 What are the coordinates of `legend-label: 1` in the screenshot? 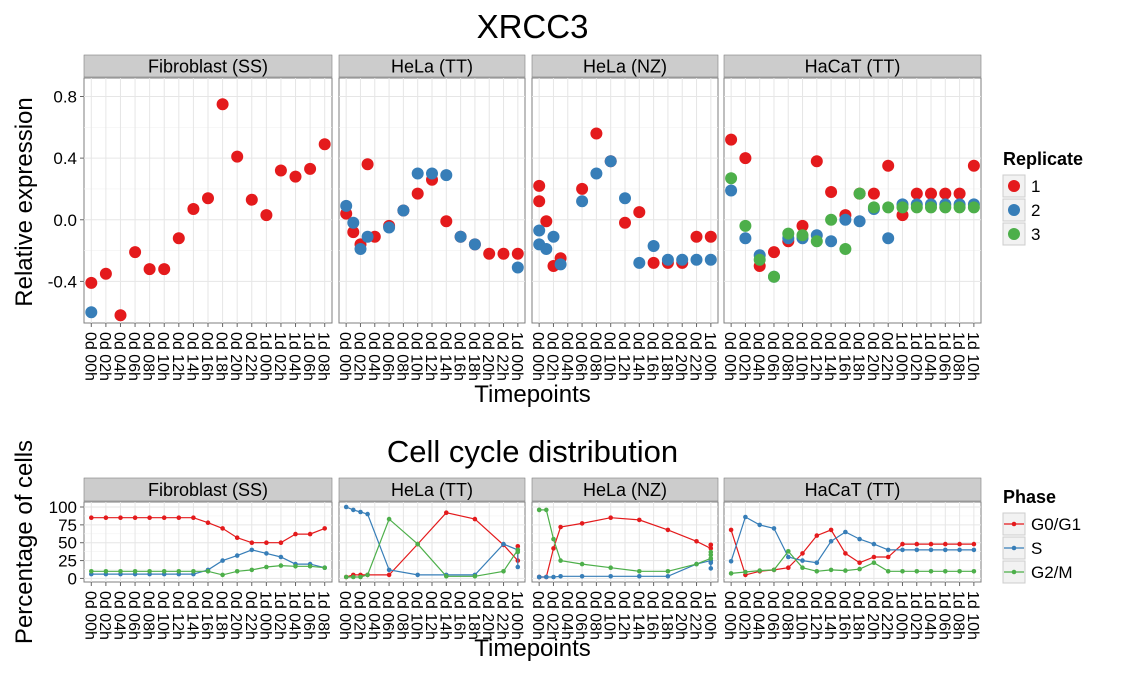 It's located at (1035, 186).